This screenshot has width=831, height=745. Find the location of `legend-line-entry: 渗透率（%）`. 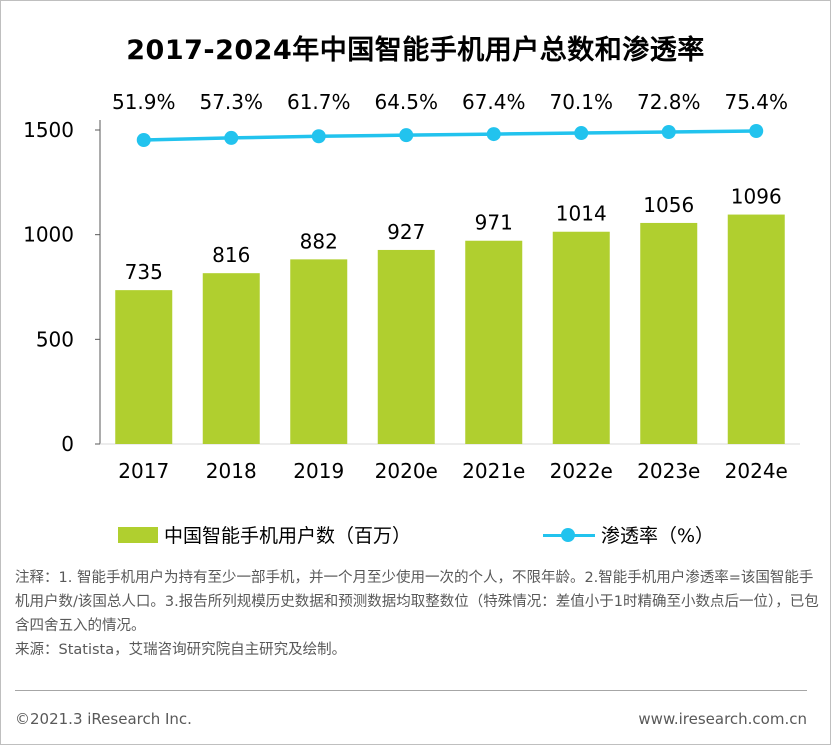

legend-line-entry: 渗透率（%） is located at coordinates (628, 534).